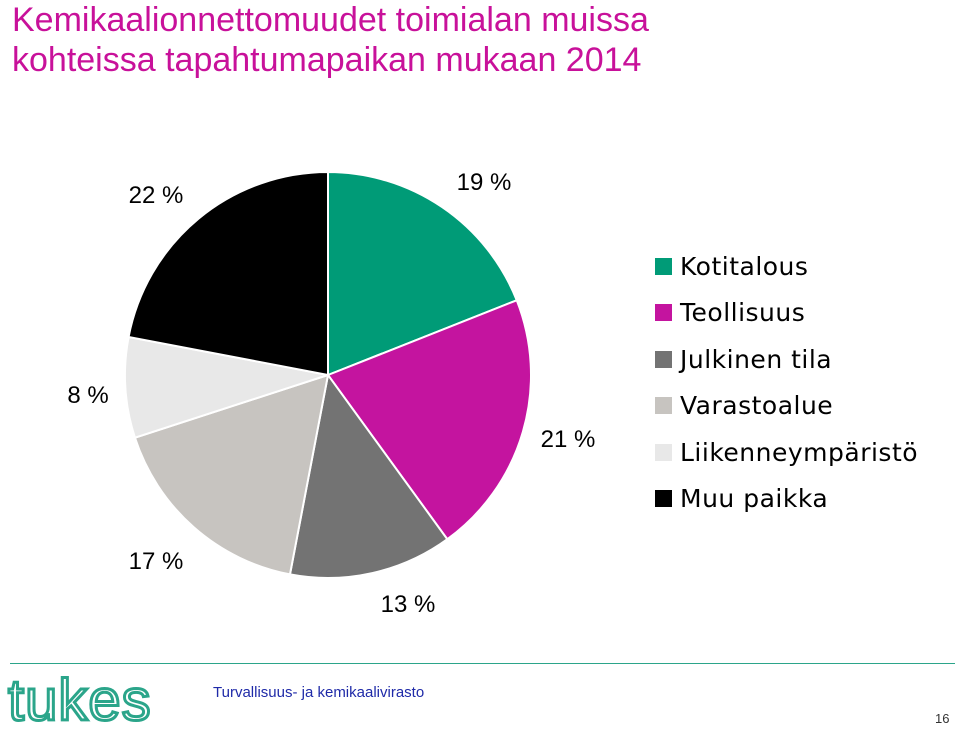 Image resolution: width=960 pixels, height=733 pixels. I want to click on tukes-logo: tukes, so click(80, 700).